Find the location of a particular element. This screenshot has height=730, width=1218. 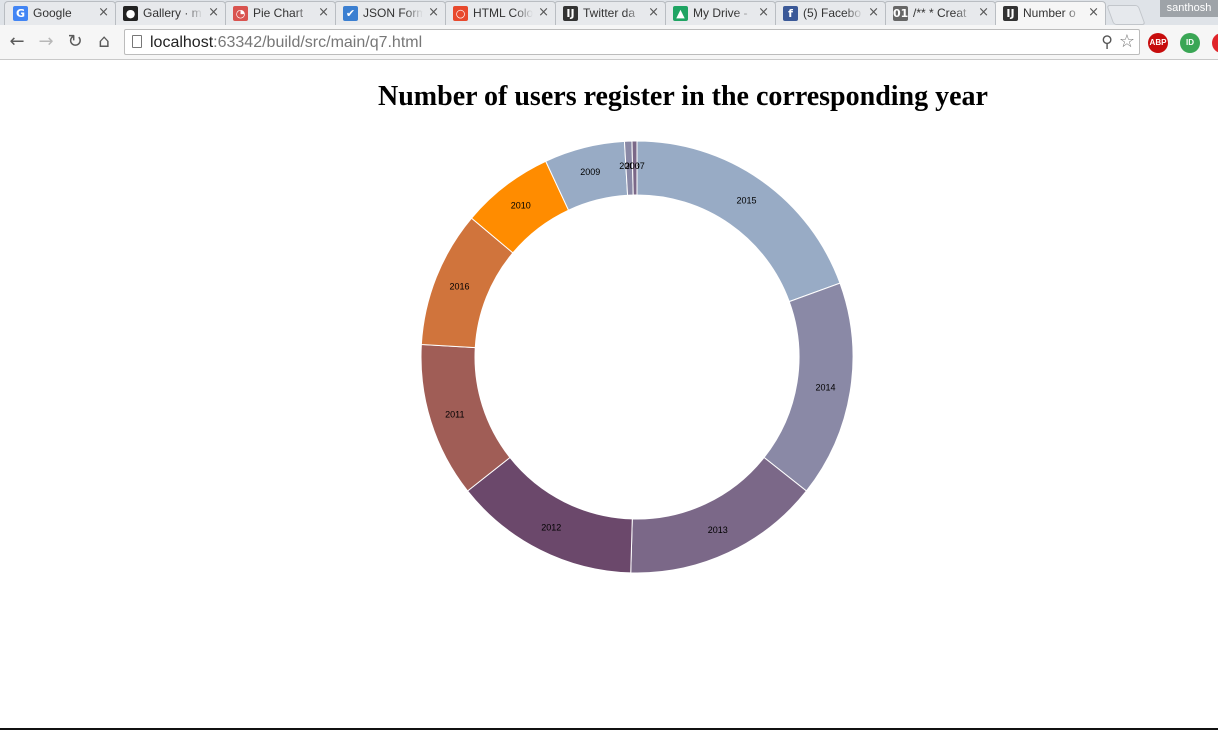

color-icon: ○ is located at coordinates (460, 13).